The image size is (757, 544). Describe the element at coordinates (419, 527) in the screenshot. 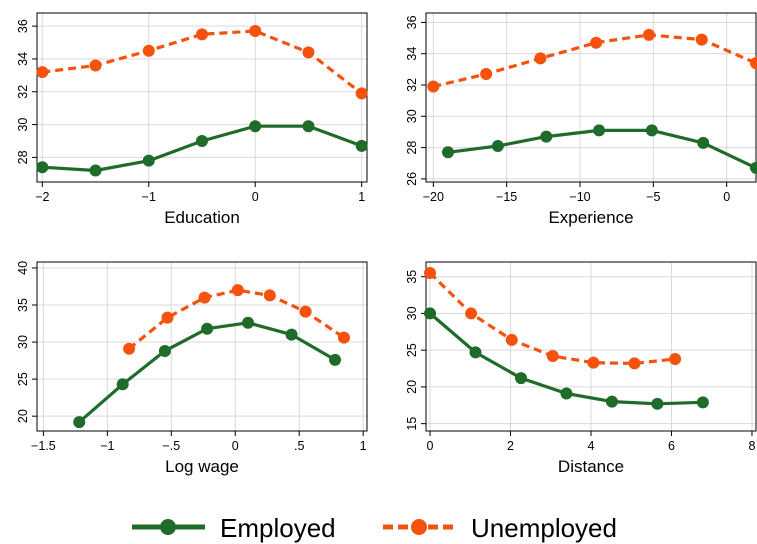

I see `legend-swatch-marker-unemployed` at that location.